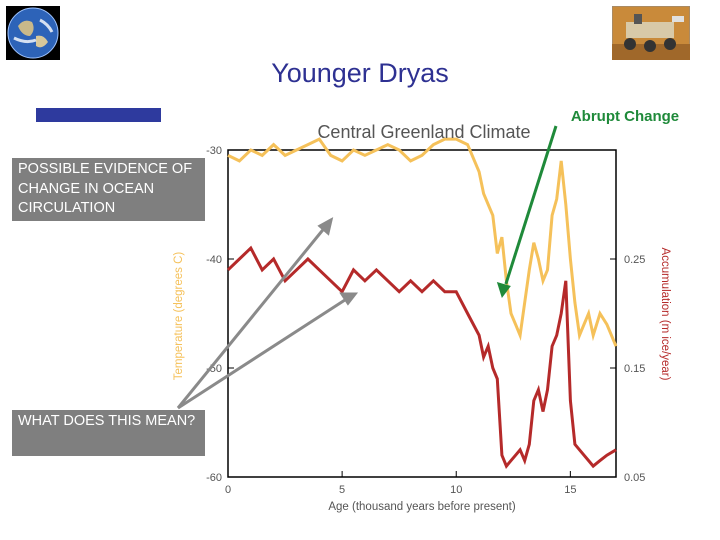 The image size is (720, 540). What do you see at coordinates (325, 226) in the screenshot?
I see `pointer-head-temperature` at bounding box center [325, 226].